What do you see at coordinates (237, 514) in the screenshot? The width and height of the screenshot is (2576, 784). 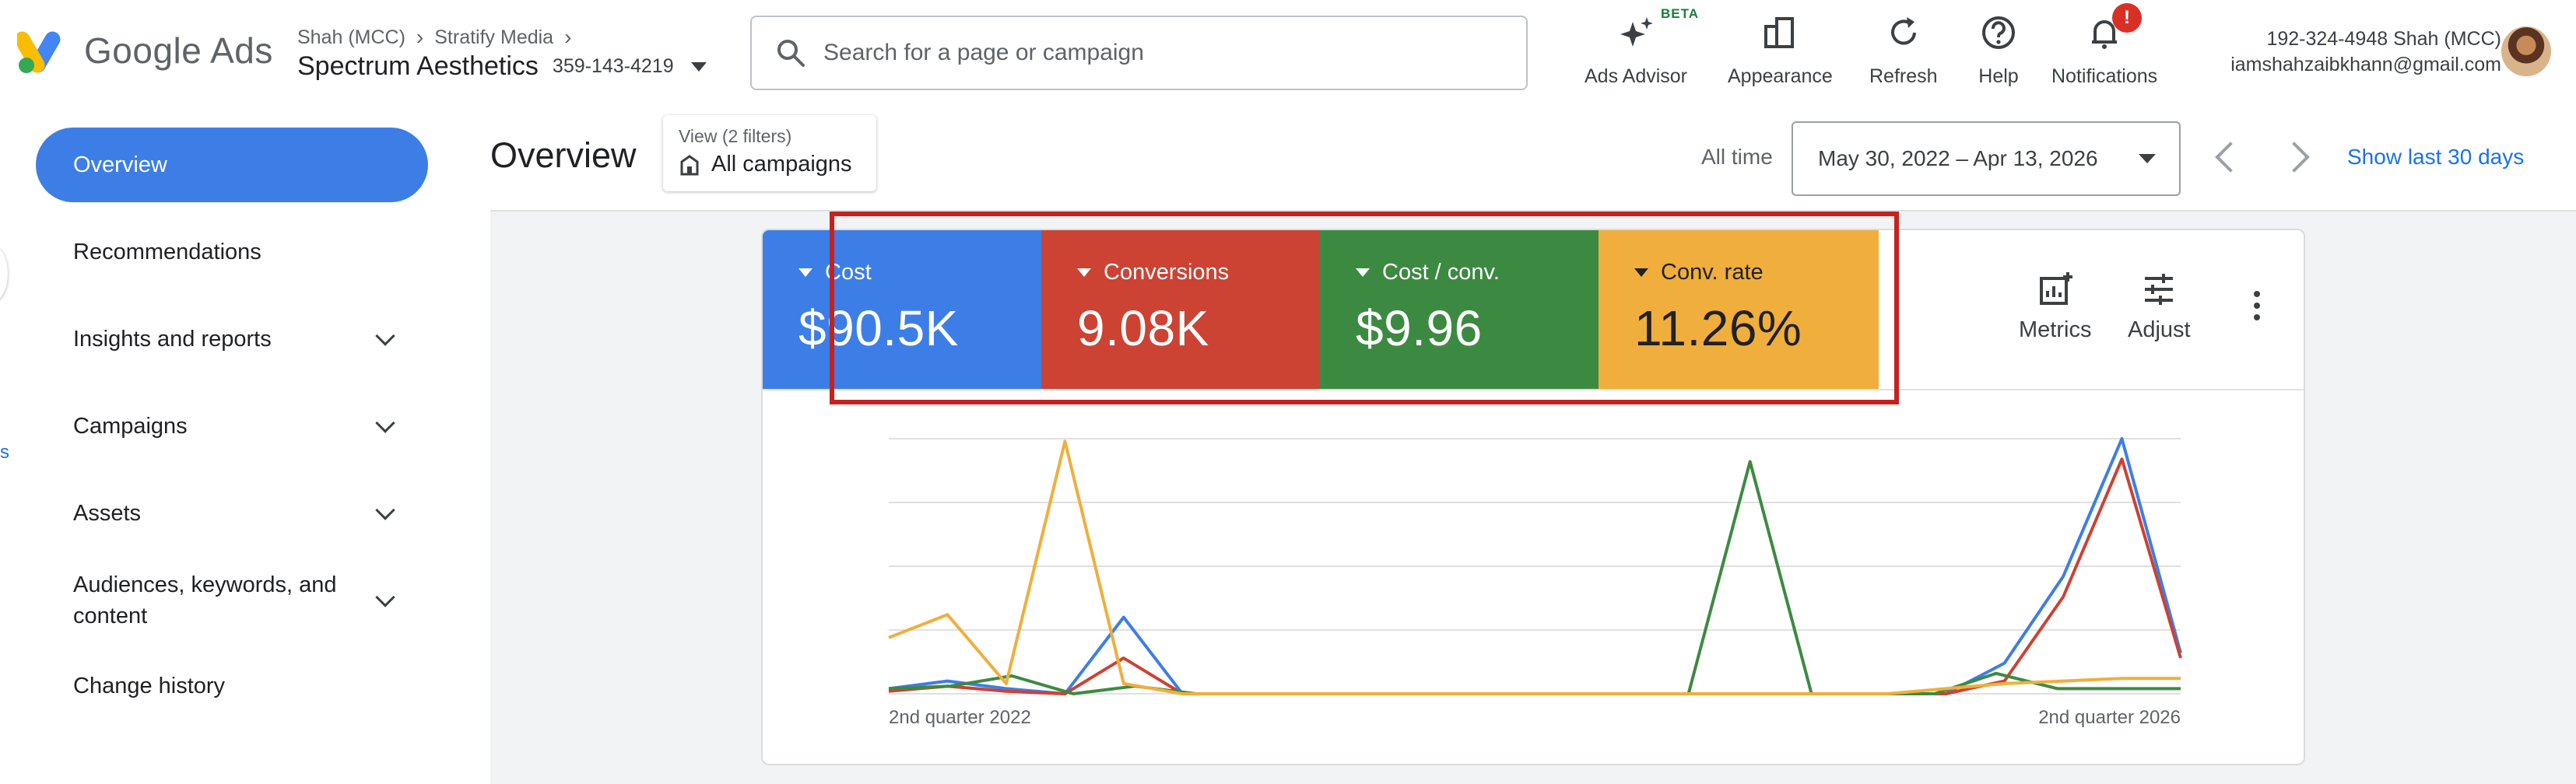 I see `sidebar-item-assets: Assets` at bounding box center [237, 514].